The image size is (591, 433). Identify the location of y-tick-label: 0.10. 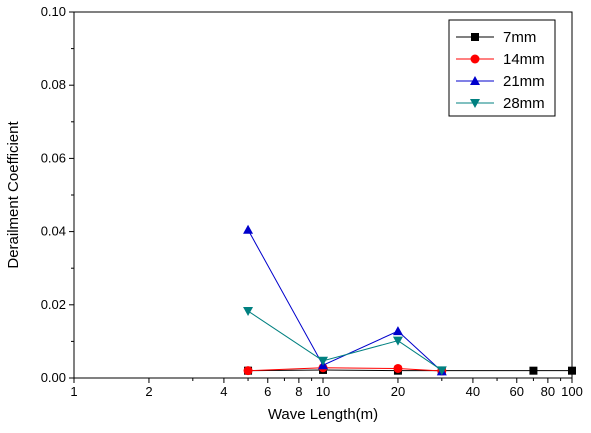
(53, 11).